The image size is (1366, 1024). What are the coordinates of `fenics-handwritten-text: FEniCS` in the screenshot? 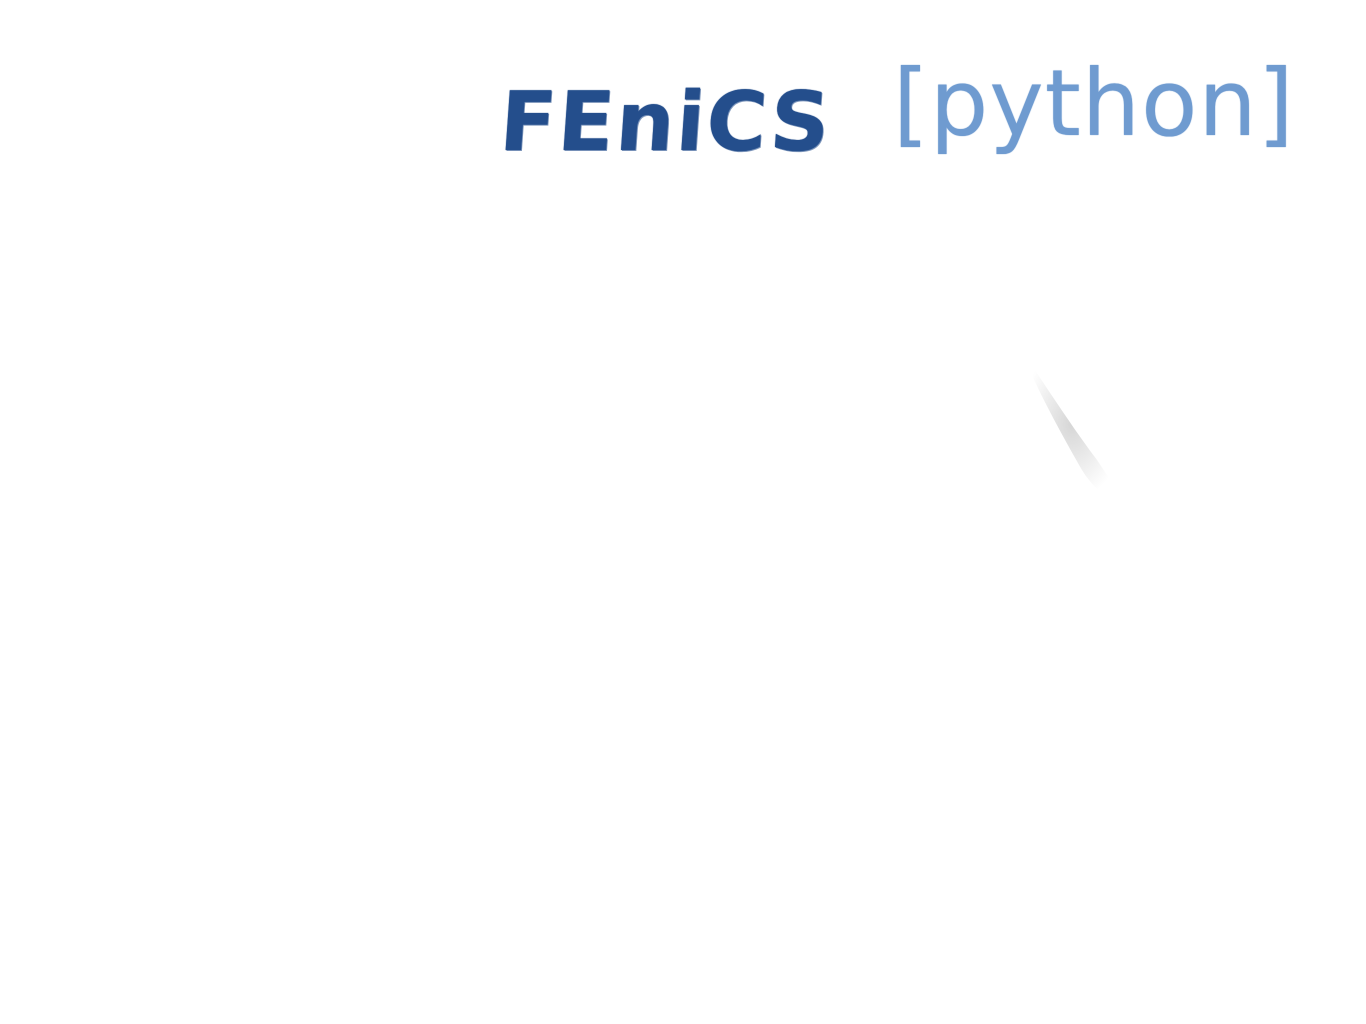 It's located at (665, 123).